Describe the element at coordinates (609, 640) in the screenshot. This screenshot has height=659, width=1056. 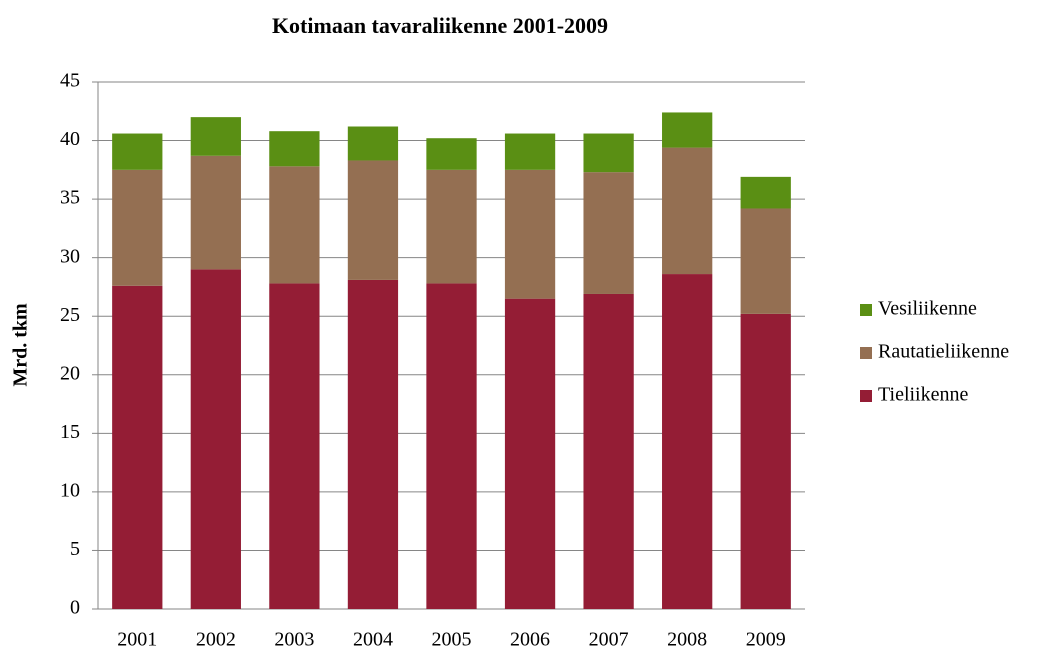
I see `x-tick-label: 2007` at that location.